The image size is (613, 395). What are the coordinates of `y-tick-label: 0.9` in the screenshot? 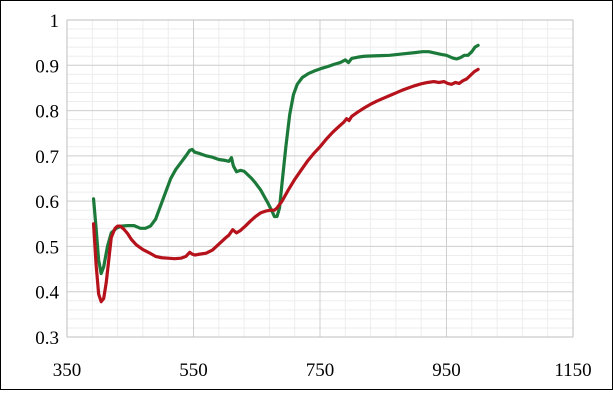 It's located at (47, 66).